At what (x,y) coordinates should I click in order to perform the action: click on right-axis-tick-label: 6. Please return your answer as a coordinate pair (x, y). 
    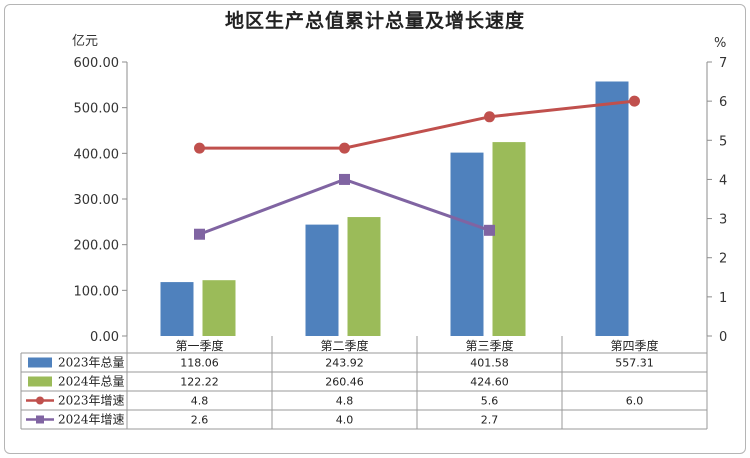
    Looking at the image, I should click on (723, 102).